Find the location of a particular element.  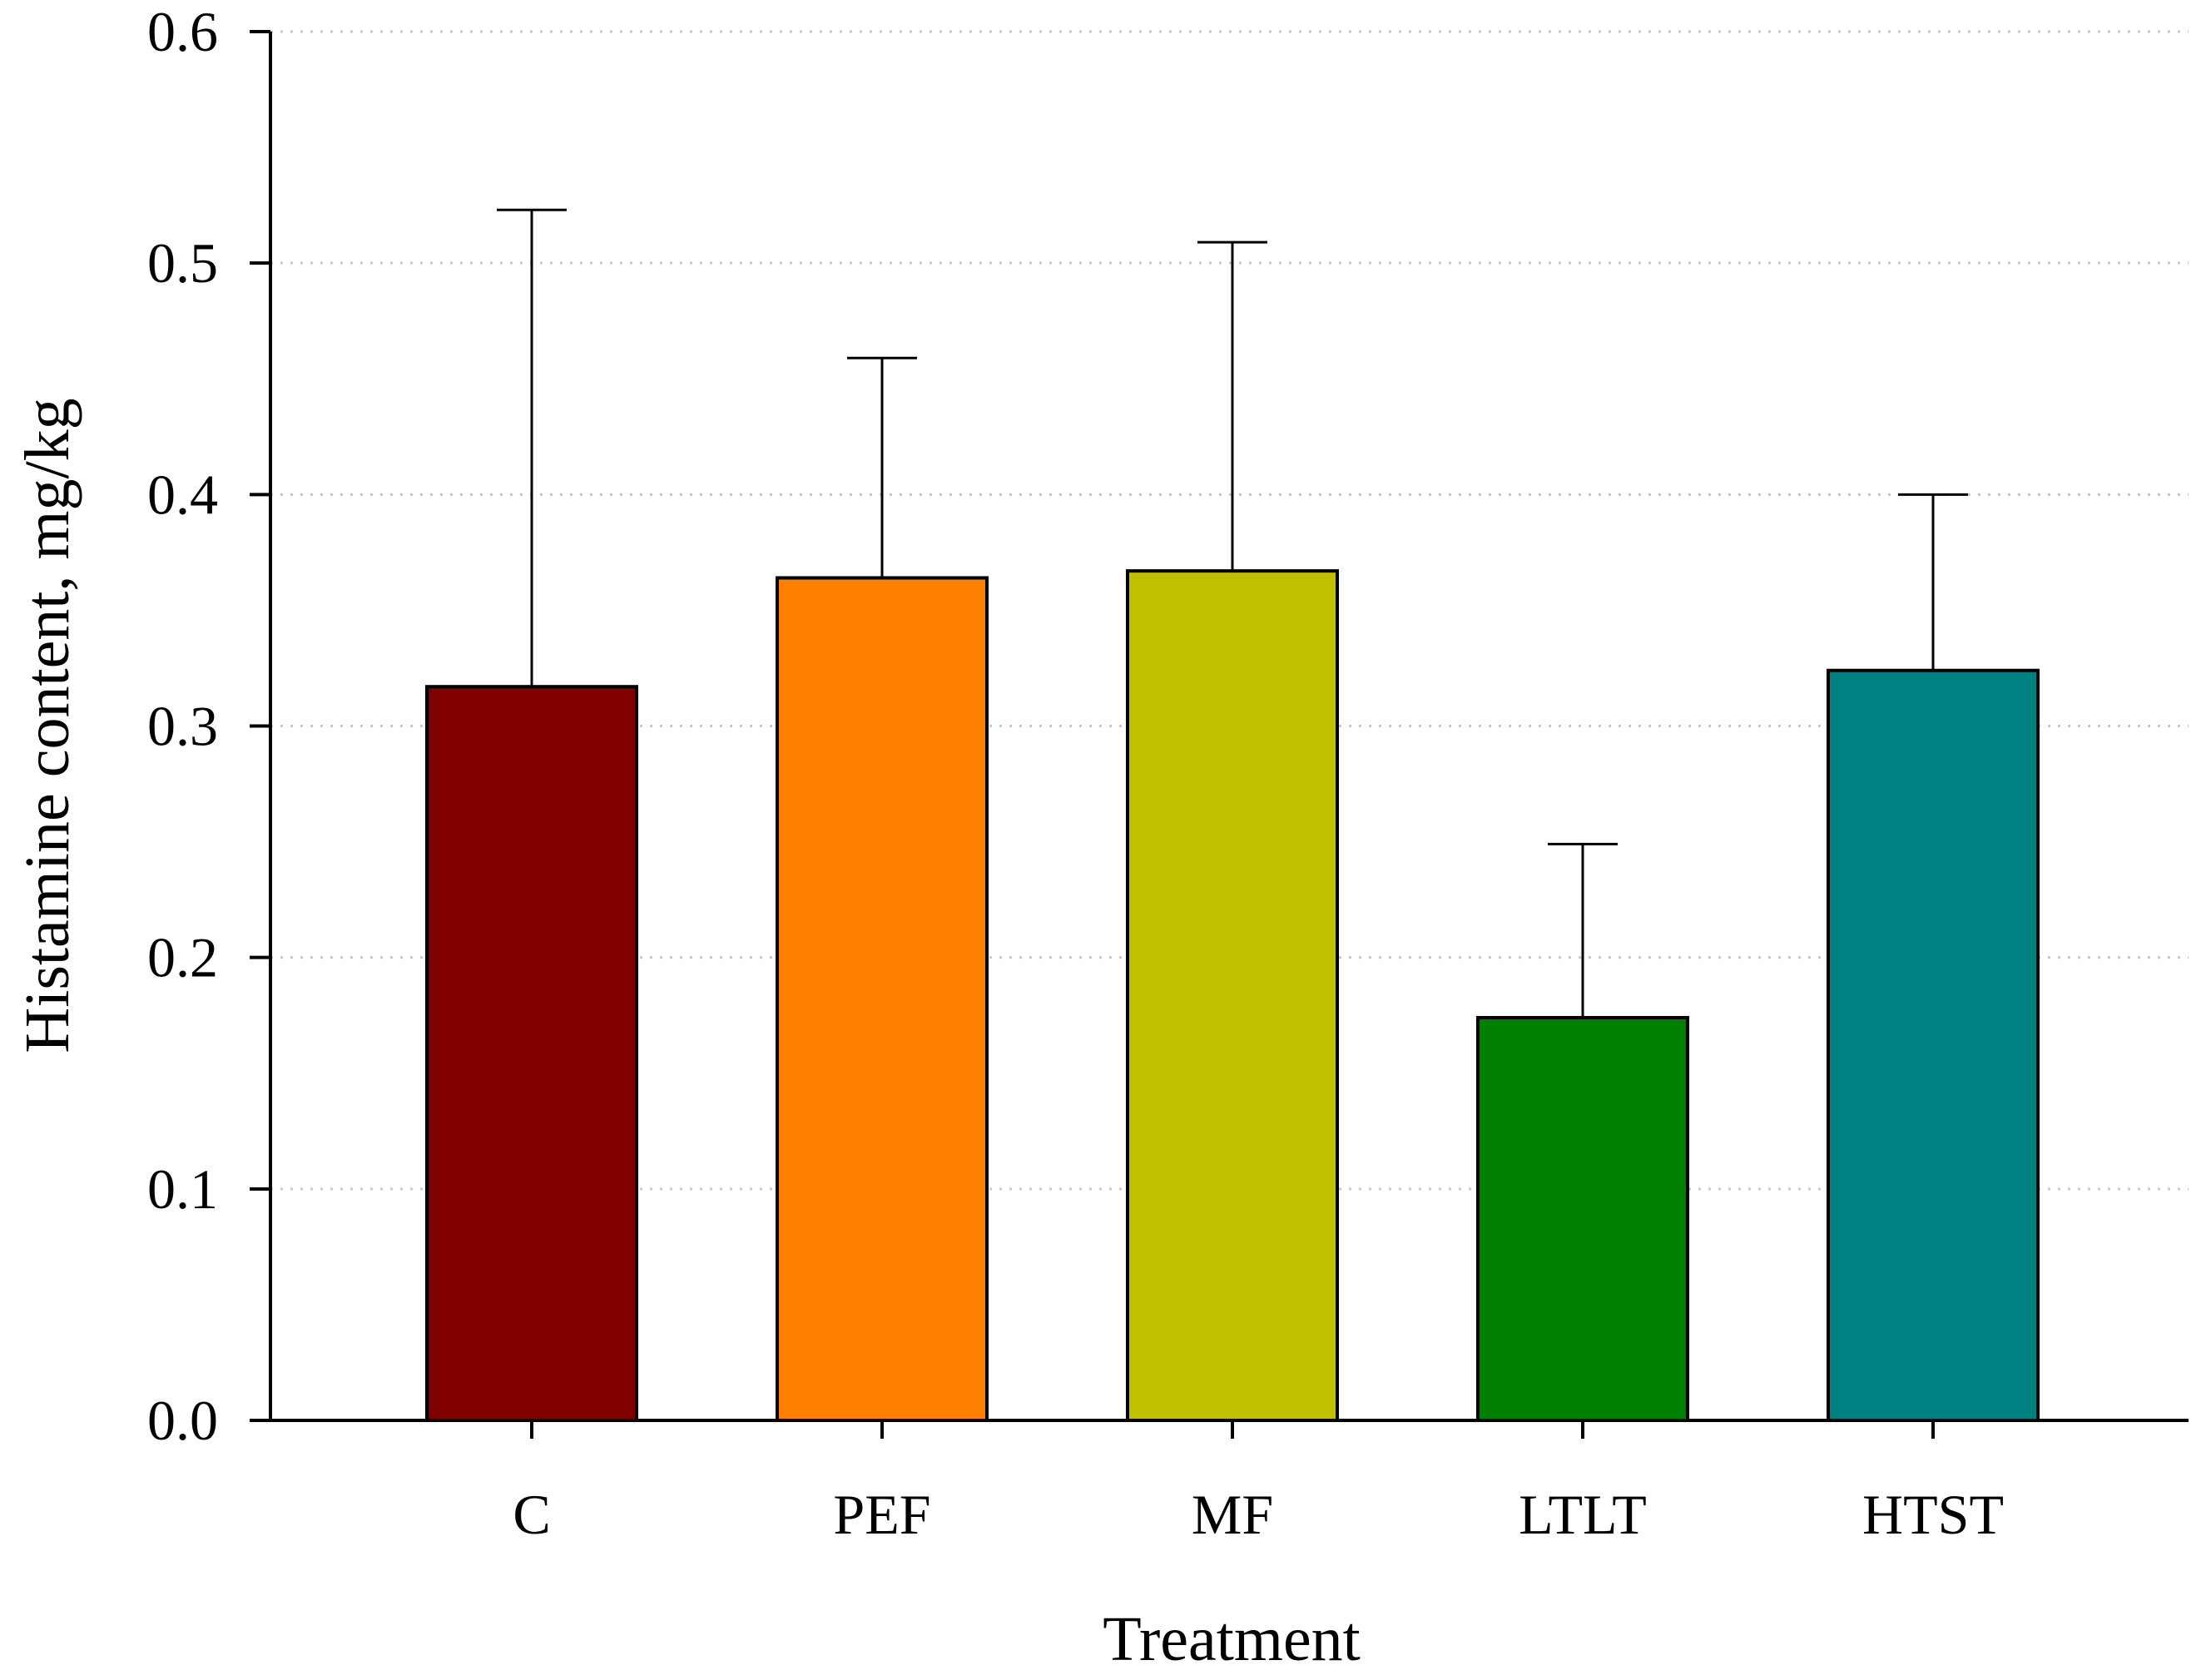

x-tick-label: PEF is located at coordinates (882, 1514).